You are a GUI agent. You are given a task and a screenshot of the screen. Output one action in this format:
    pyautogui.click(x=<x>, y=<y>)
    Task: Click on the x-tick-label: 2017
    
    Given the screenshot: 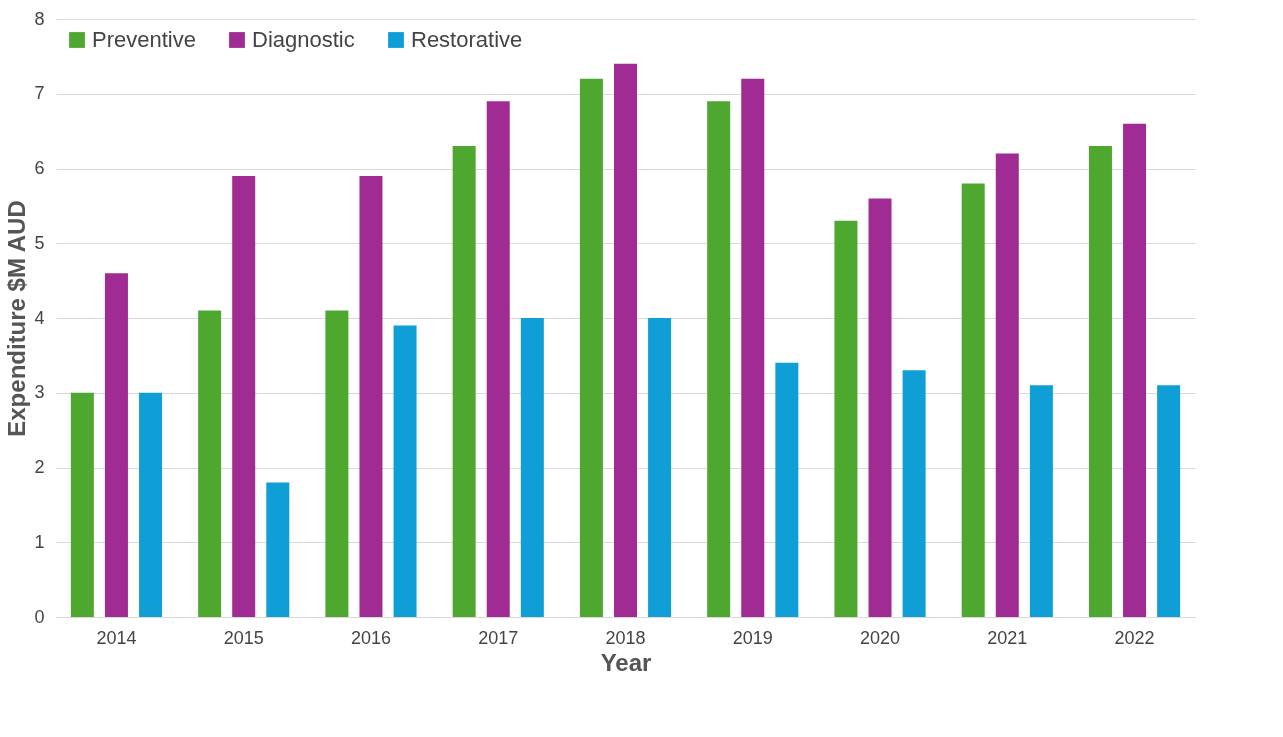 What is the action you would take?
    pyautogui.click(x=498, y=637)
    